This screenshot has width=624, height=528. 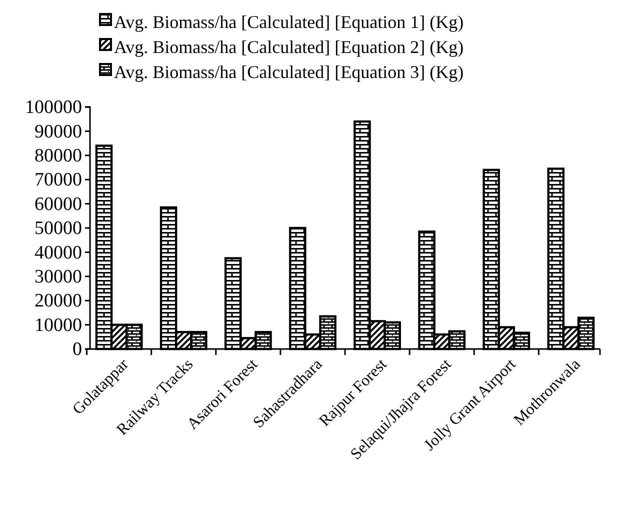 I want to click on y-tick-label: 70000, so click(x=58, y=180).